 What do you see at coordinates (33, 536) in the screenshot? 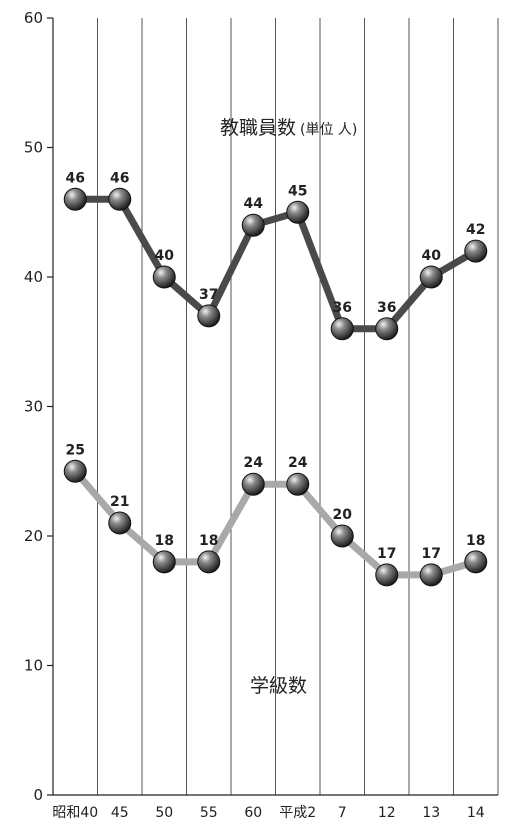
I see `y-tick-label: 20` at bounding box center [33, 536].